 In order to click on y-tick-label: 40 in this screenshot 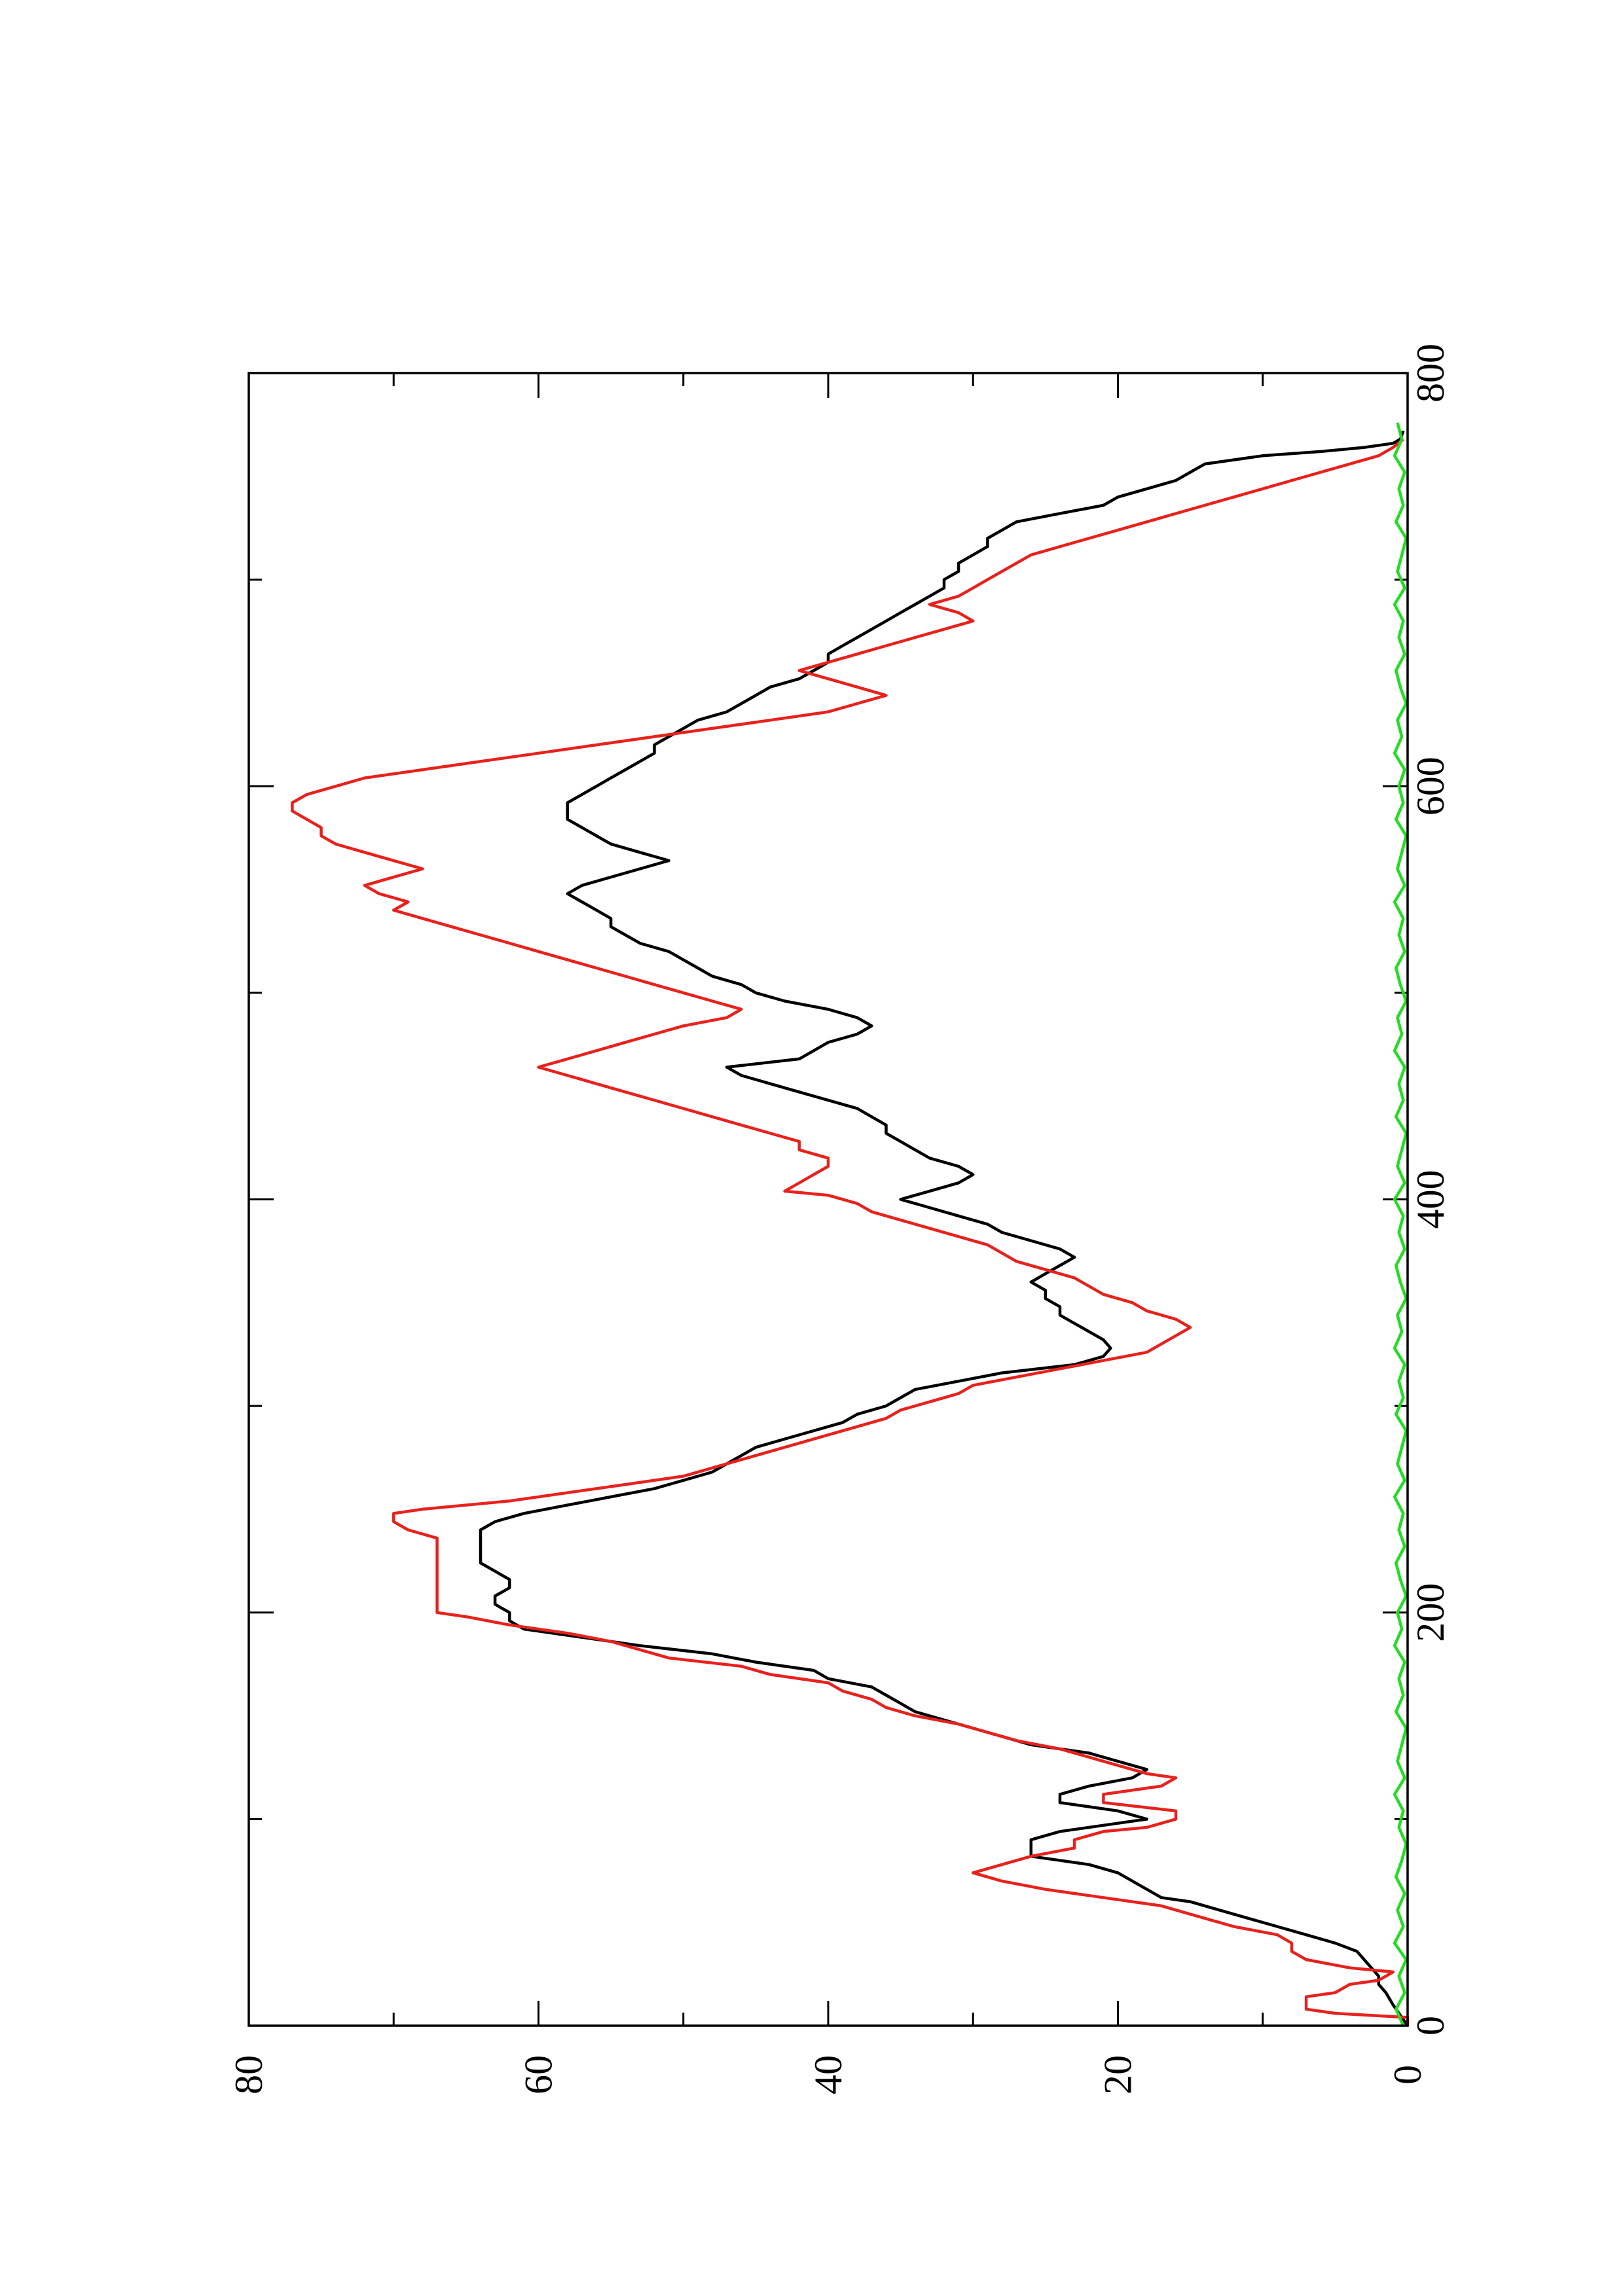, I will do `click(828, 2074)`.